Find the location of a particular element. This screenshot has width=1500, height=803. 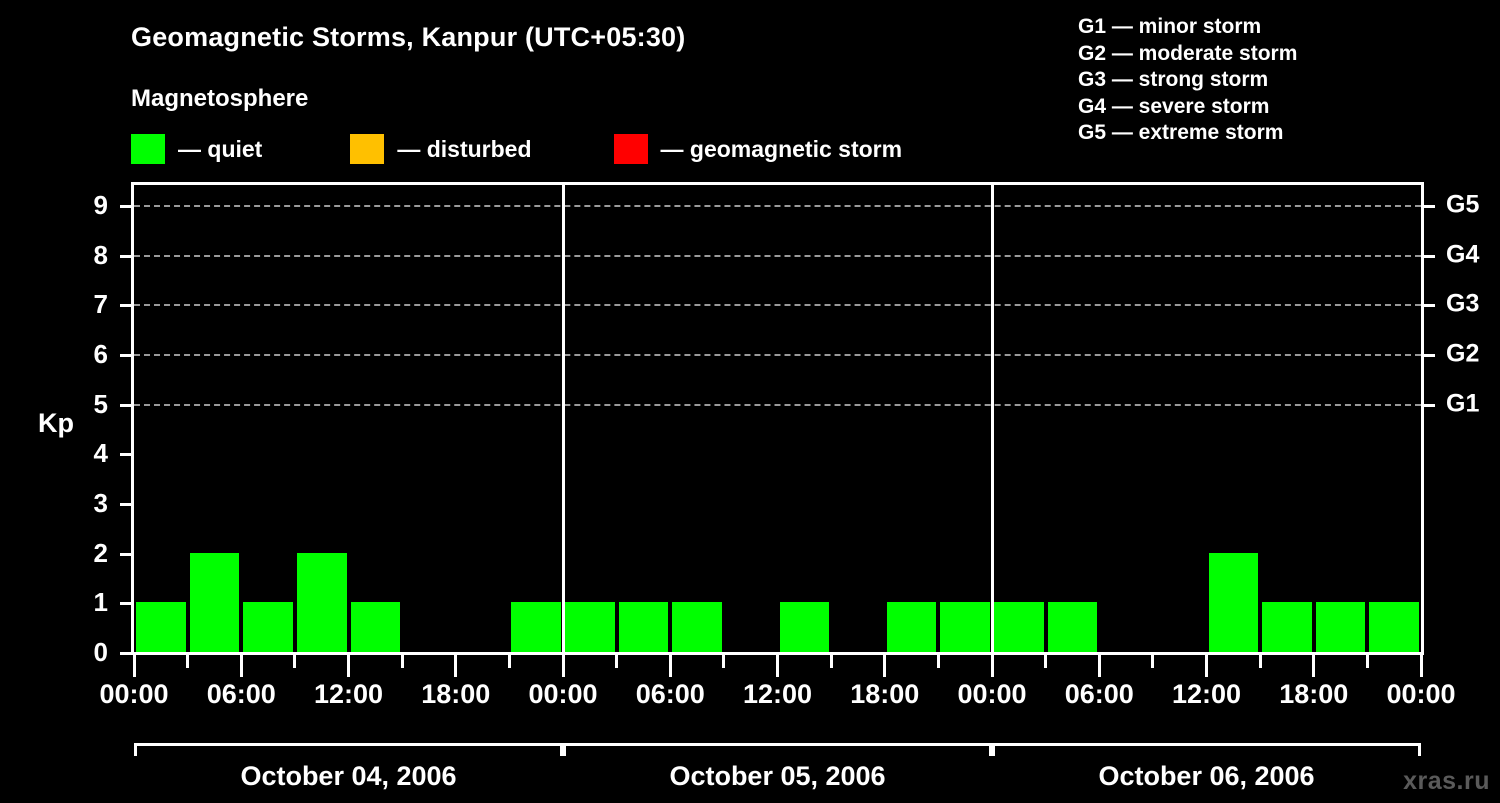

quiet-swatch-icon is located at coordinates (148, 149).